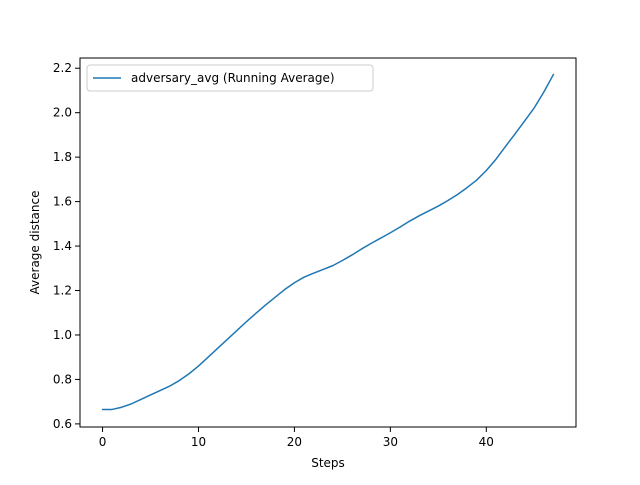 This screenshot has width=640, height=485. Describe the element at coordinates (390, 442) in the screenshot. I see `x-tick-label: 30` at that location.